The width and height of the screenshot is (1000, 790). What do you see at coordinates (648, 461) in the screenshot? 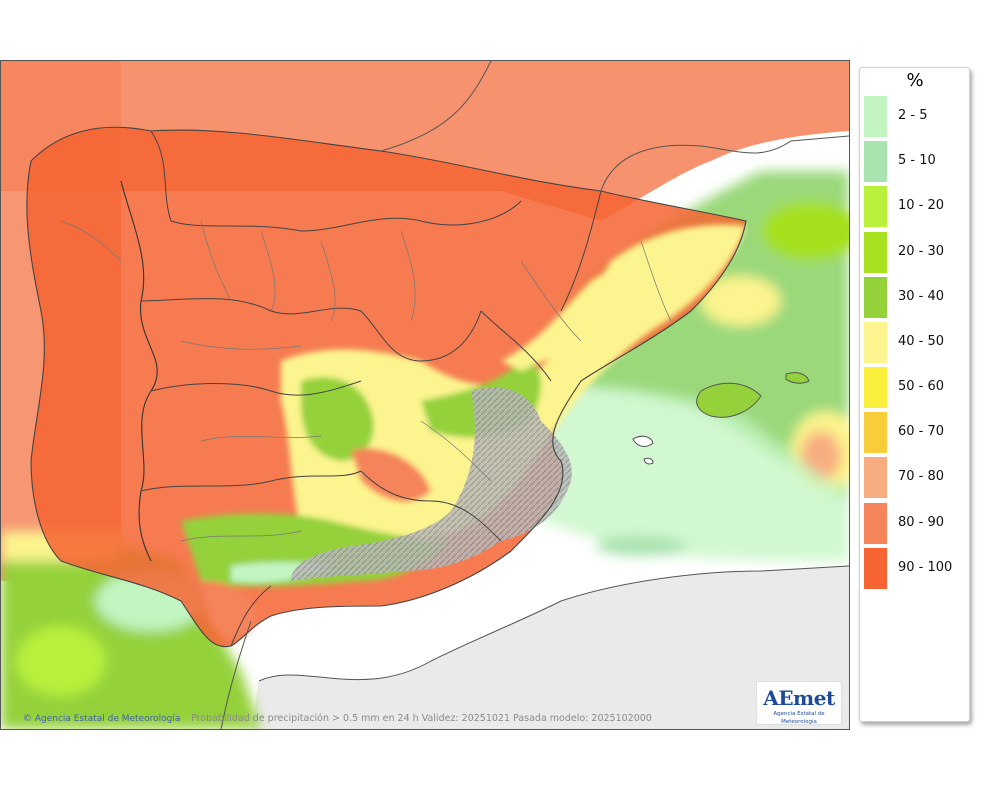
I see `formentera-island` at bounding box center [648, 461].